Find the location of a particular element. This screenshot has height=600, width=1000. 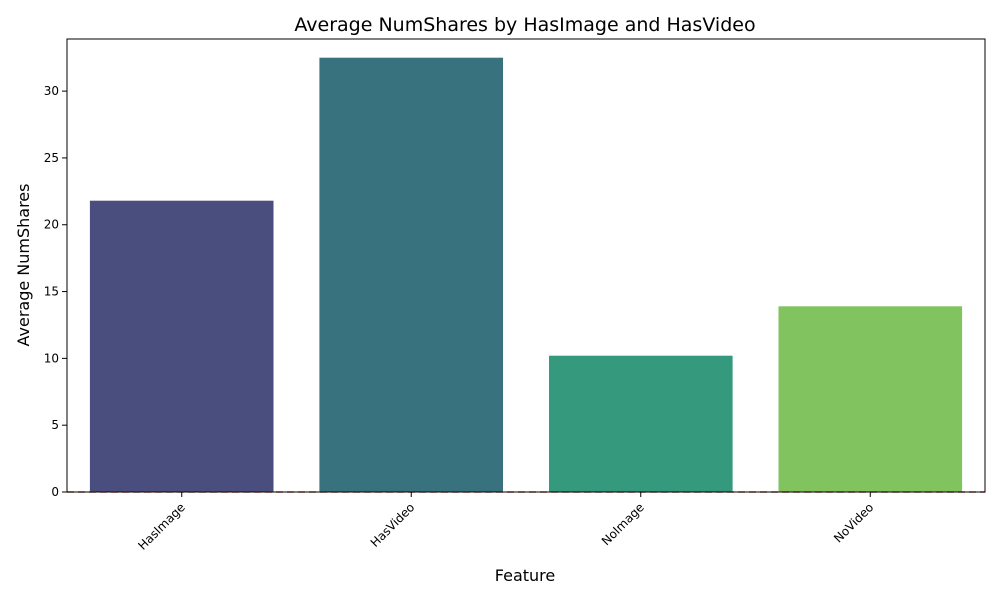

y-tick-label: 15 is located at coordinates (51, 292).